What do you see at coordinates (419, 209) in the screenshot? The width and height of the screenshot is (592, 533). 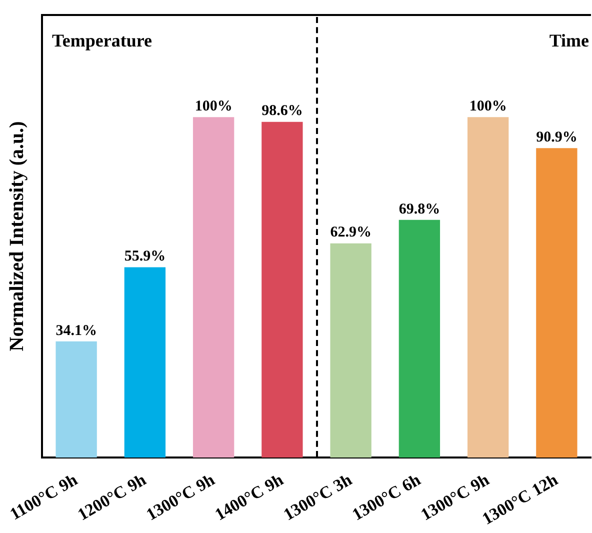 I see `data-label: 69.8%` at bounding box center [419, 209].